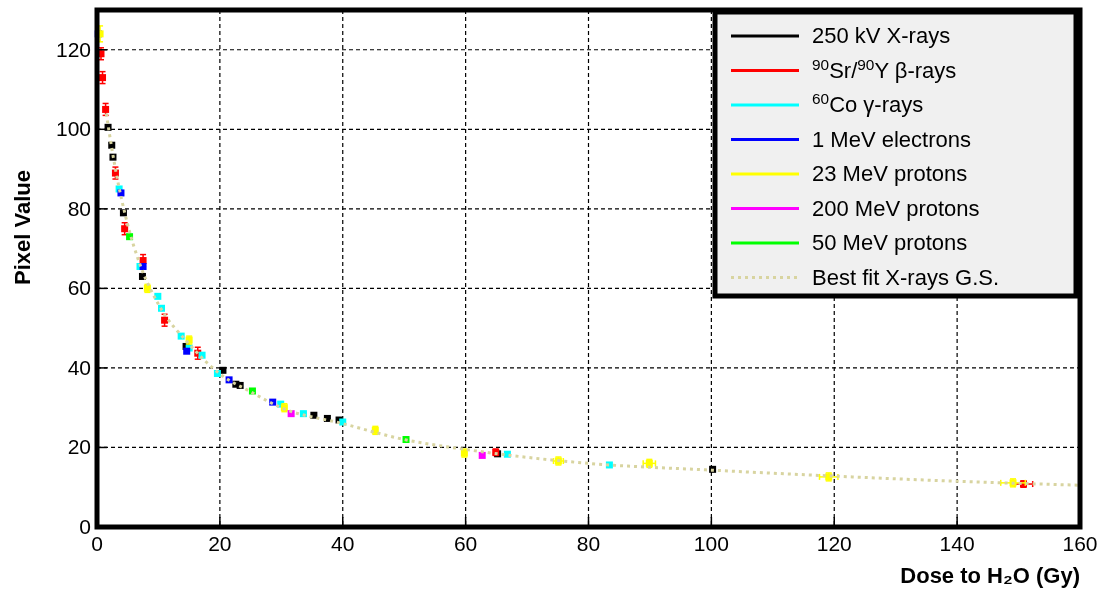 The height and width of the screenshot is (596, 1110). What do you see at coordinates (1080, 543) in the screenshot?
I see `x-tick-label: 160` at bounding box center [1080, 543].